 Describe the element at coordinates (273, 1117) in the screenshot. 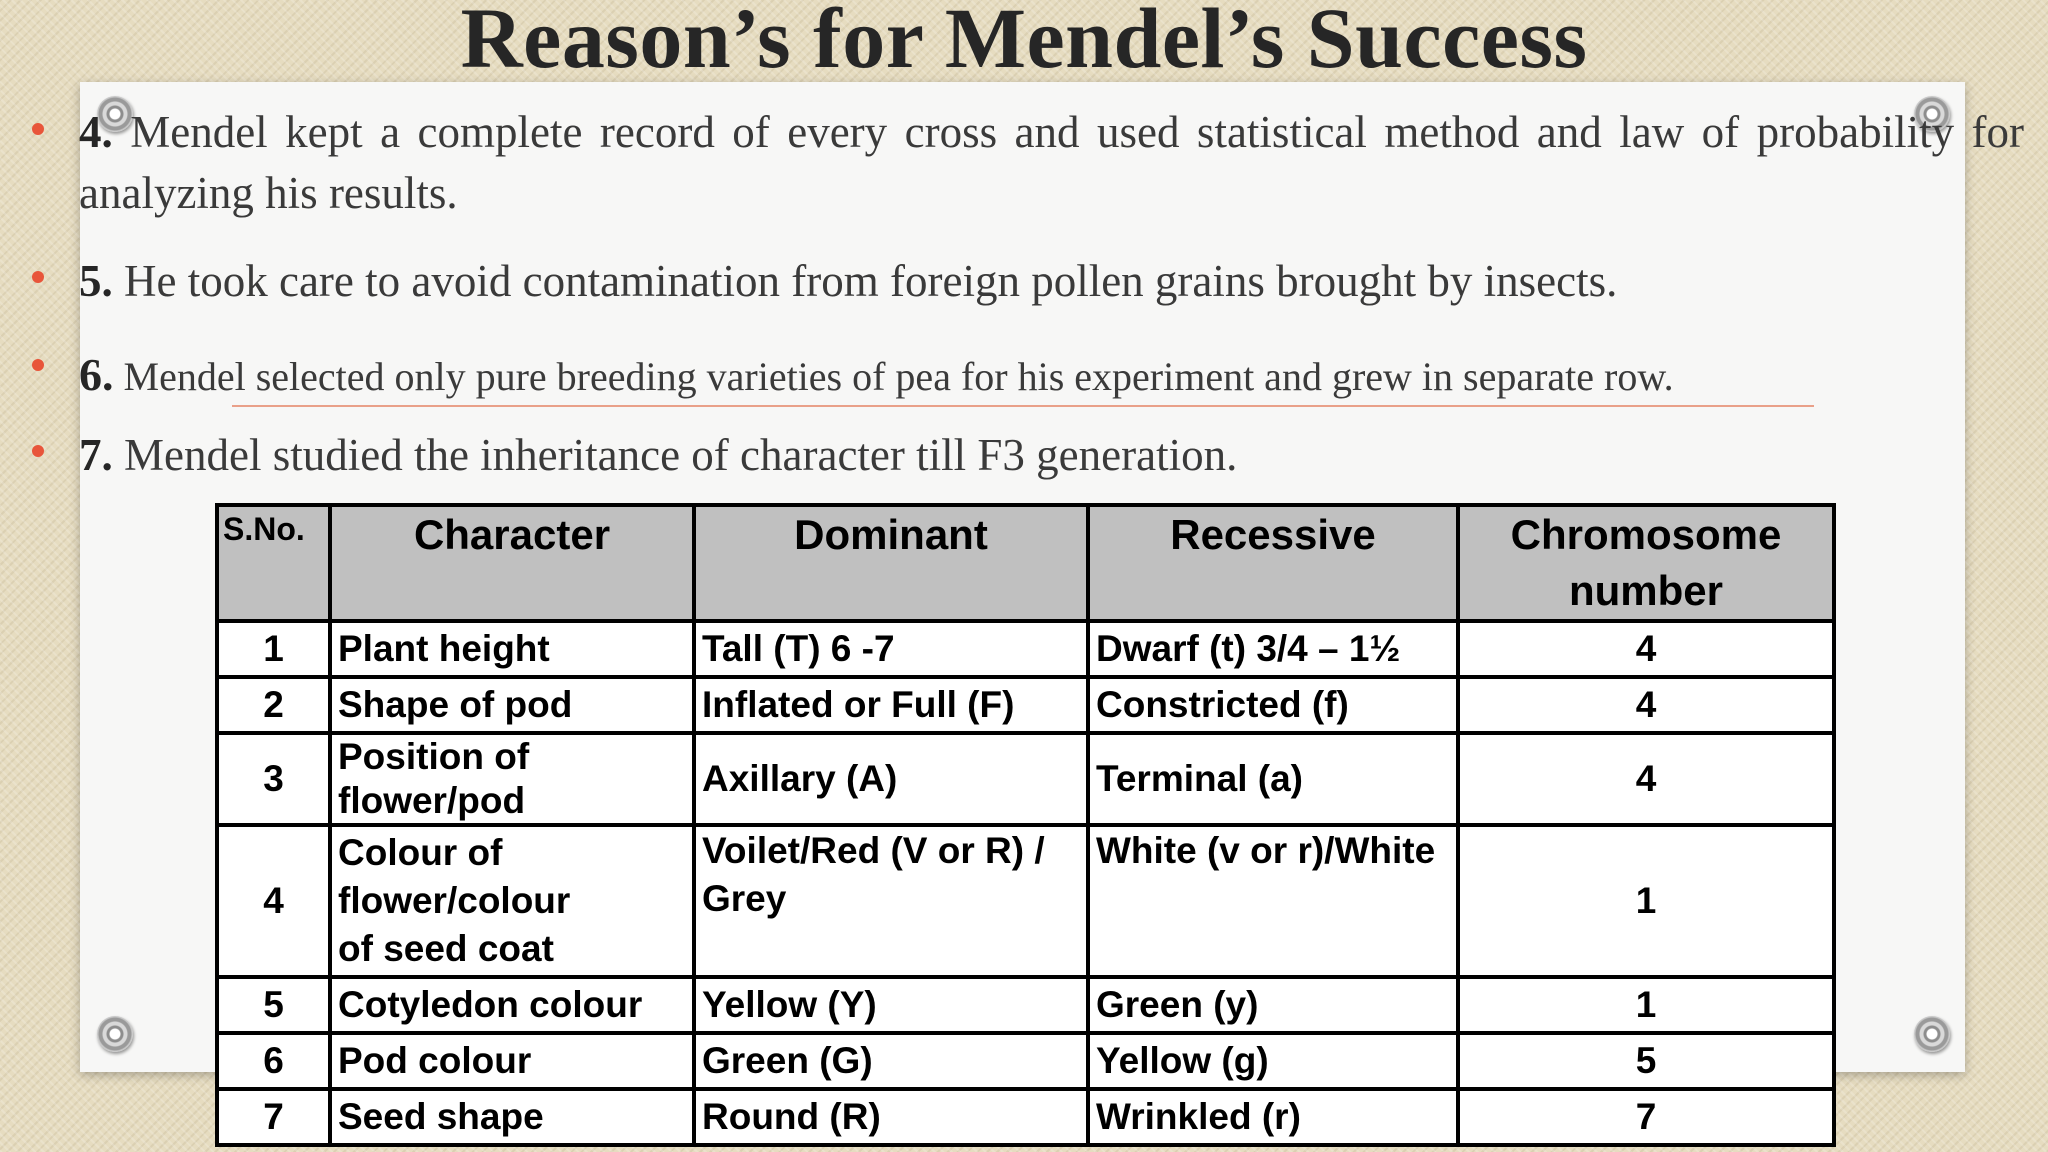

I see `cell-sno: 7` at that location.